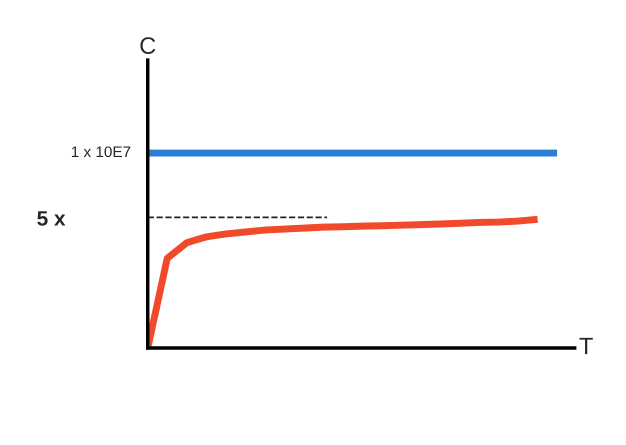  I want to click on x-axis-title: T, so click(586, 346).